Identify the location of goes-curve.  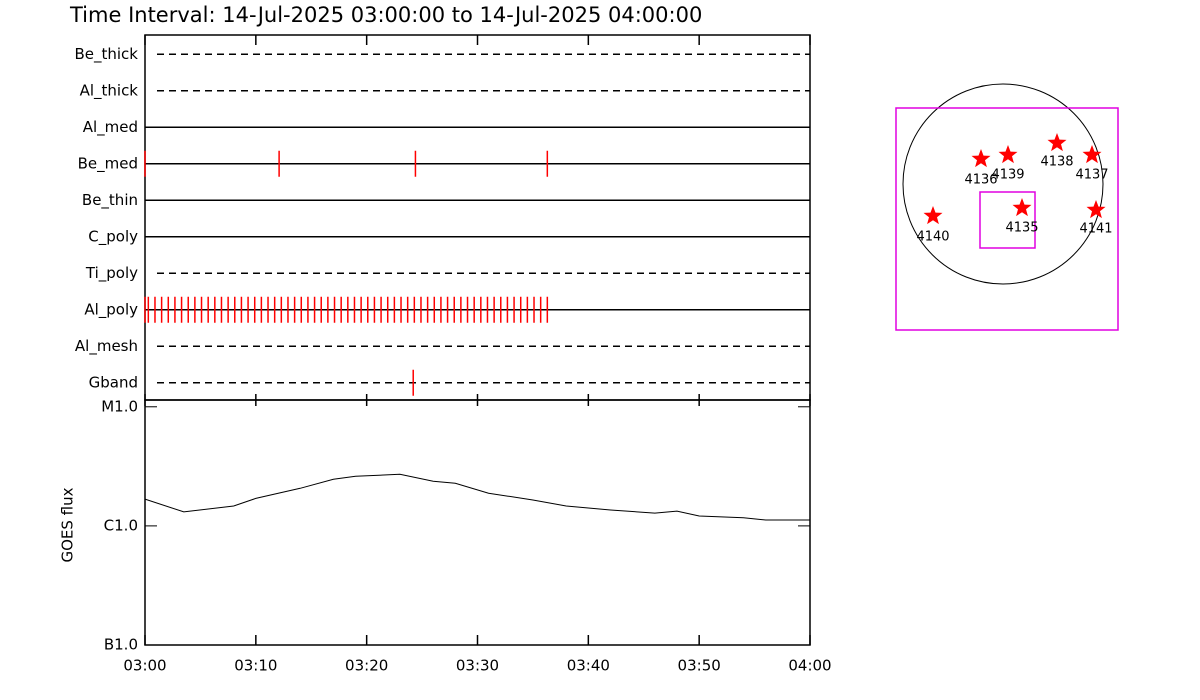
(477, 497).